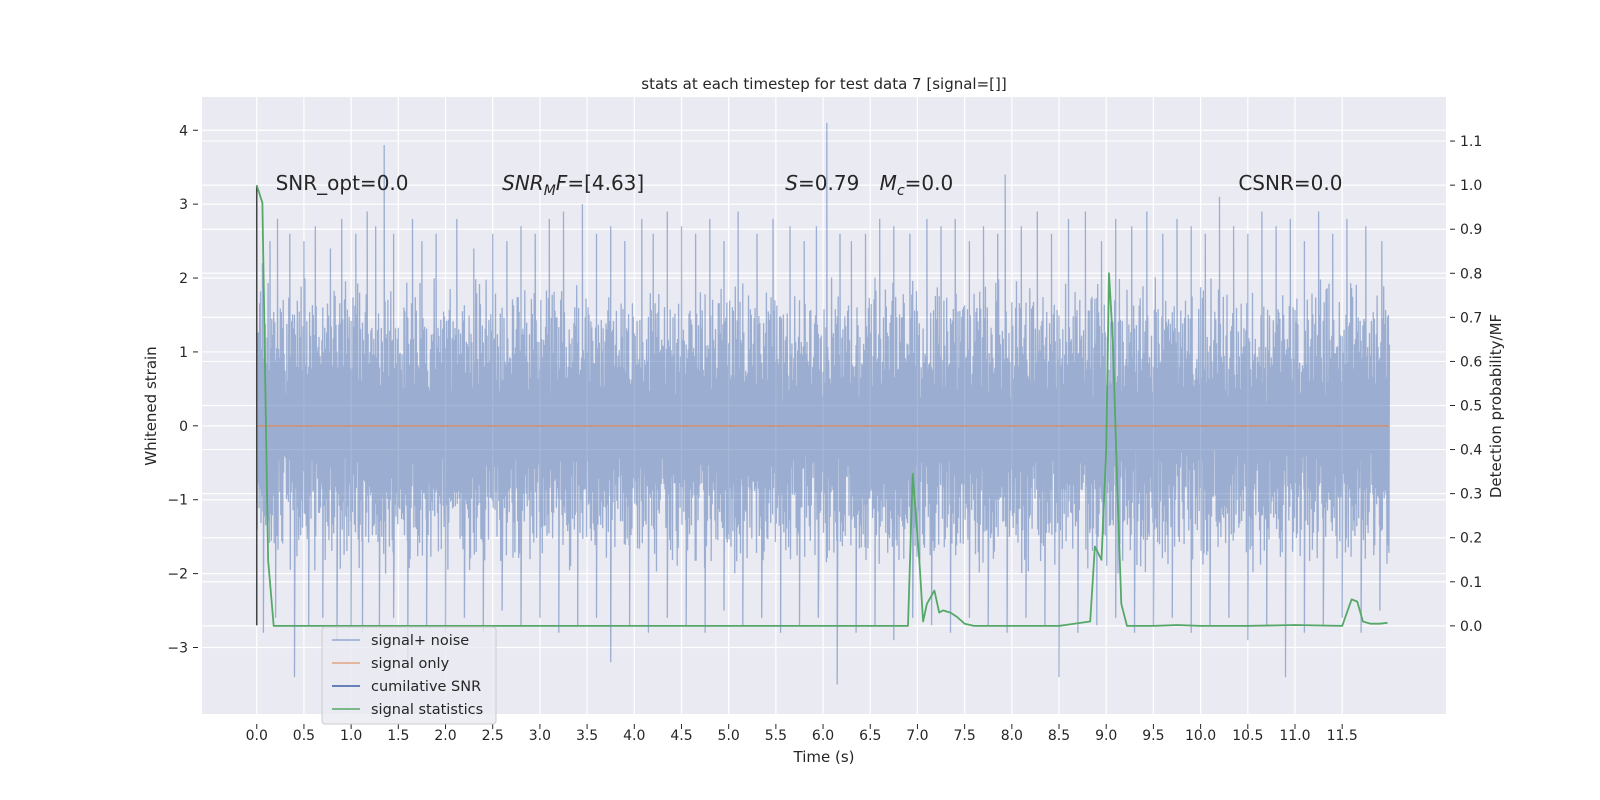 This screenshot has width=1600, height=800. Describe the element at coordinates (1294, 736) in the screenshot. I see `x-tick-label: 11.0` at that location.